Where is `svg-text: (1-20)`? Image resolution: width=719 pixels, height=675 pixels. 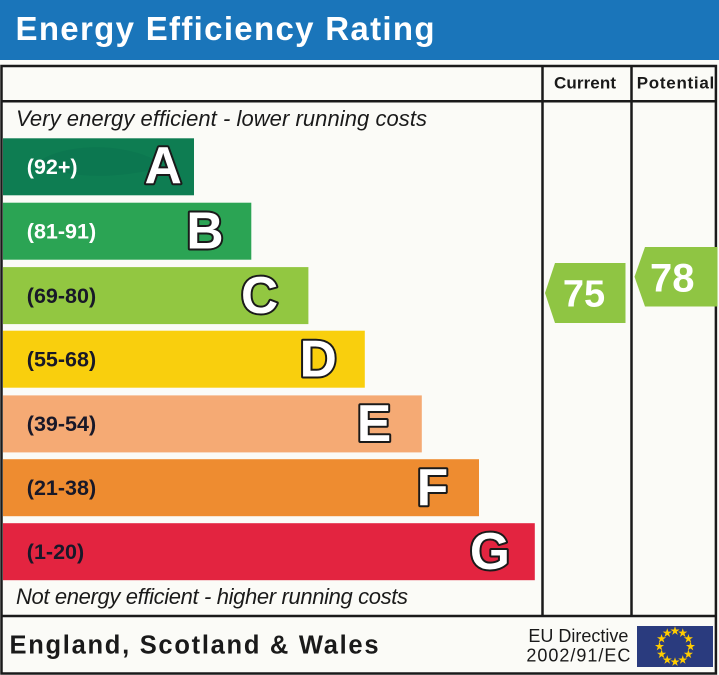
svg-text: (1-20) is located at coordinates (55, 552).